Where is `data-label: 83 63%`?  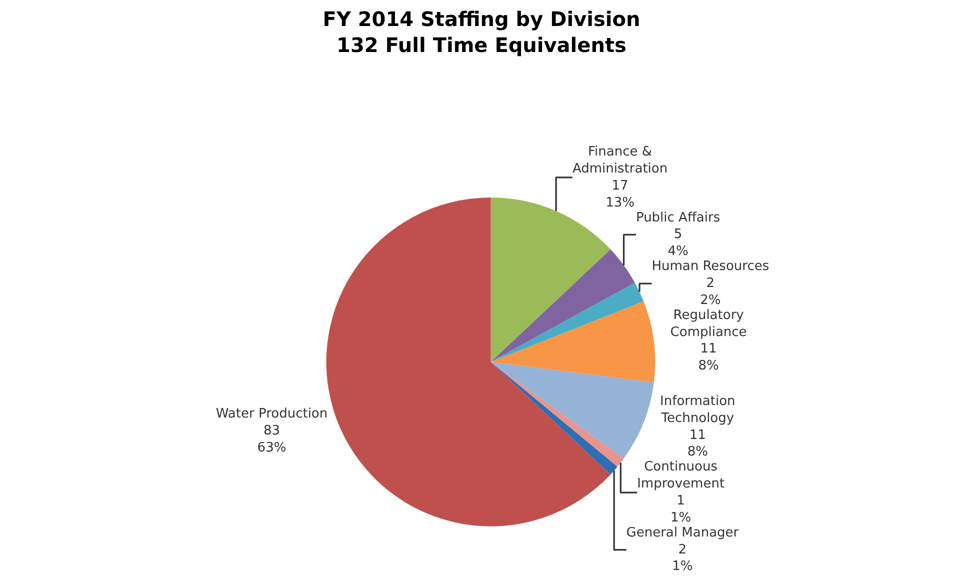 data-label: 83 63% is located at coordinates (271, 440).